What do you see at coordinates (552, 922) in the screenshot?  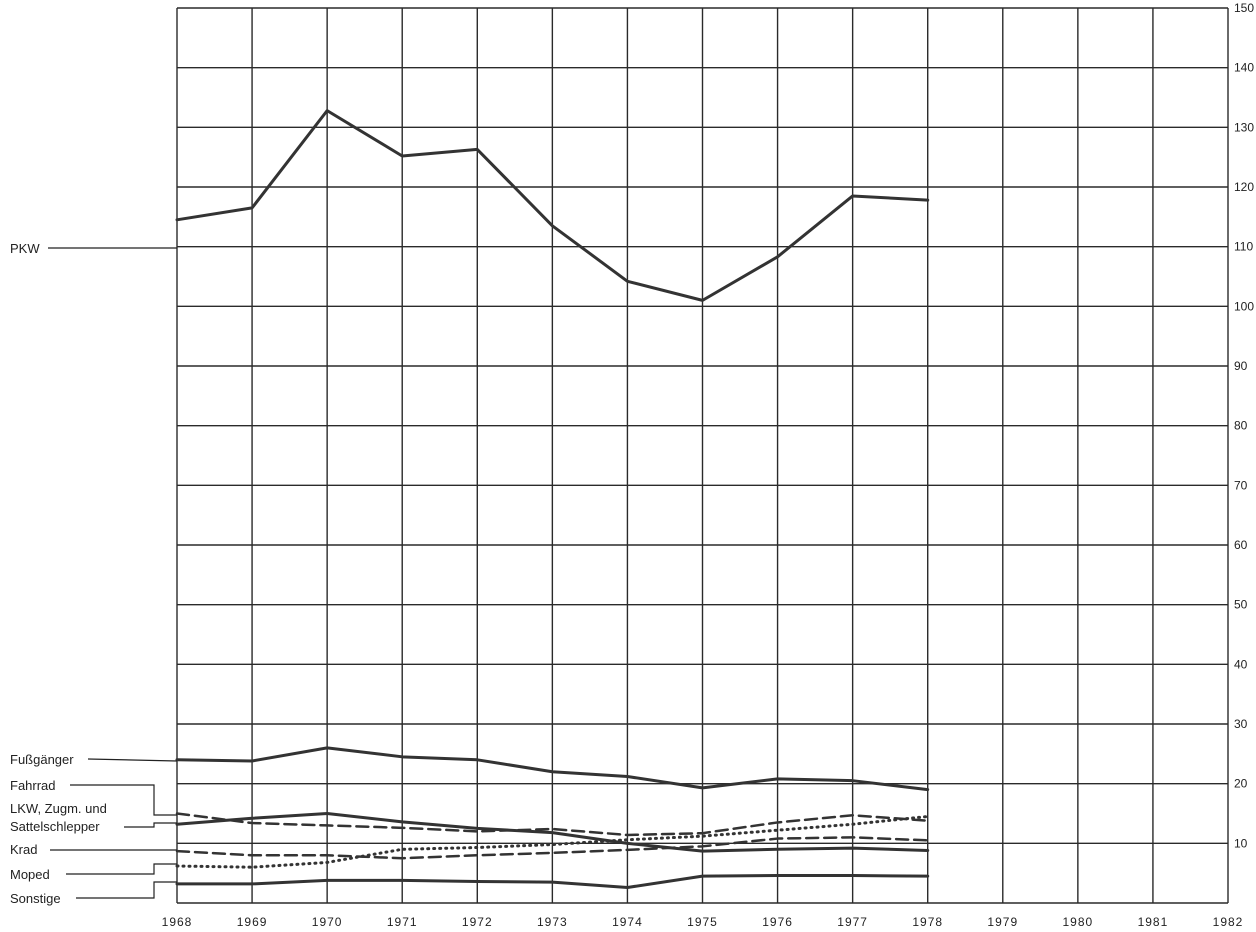 I see `x-tick-label: 1973` at bounding box center [552, 922].